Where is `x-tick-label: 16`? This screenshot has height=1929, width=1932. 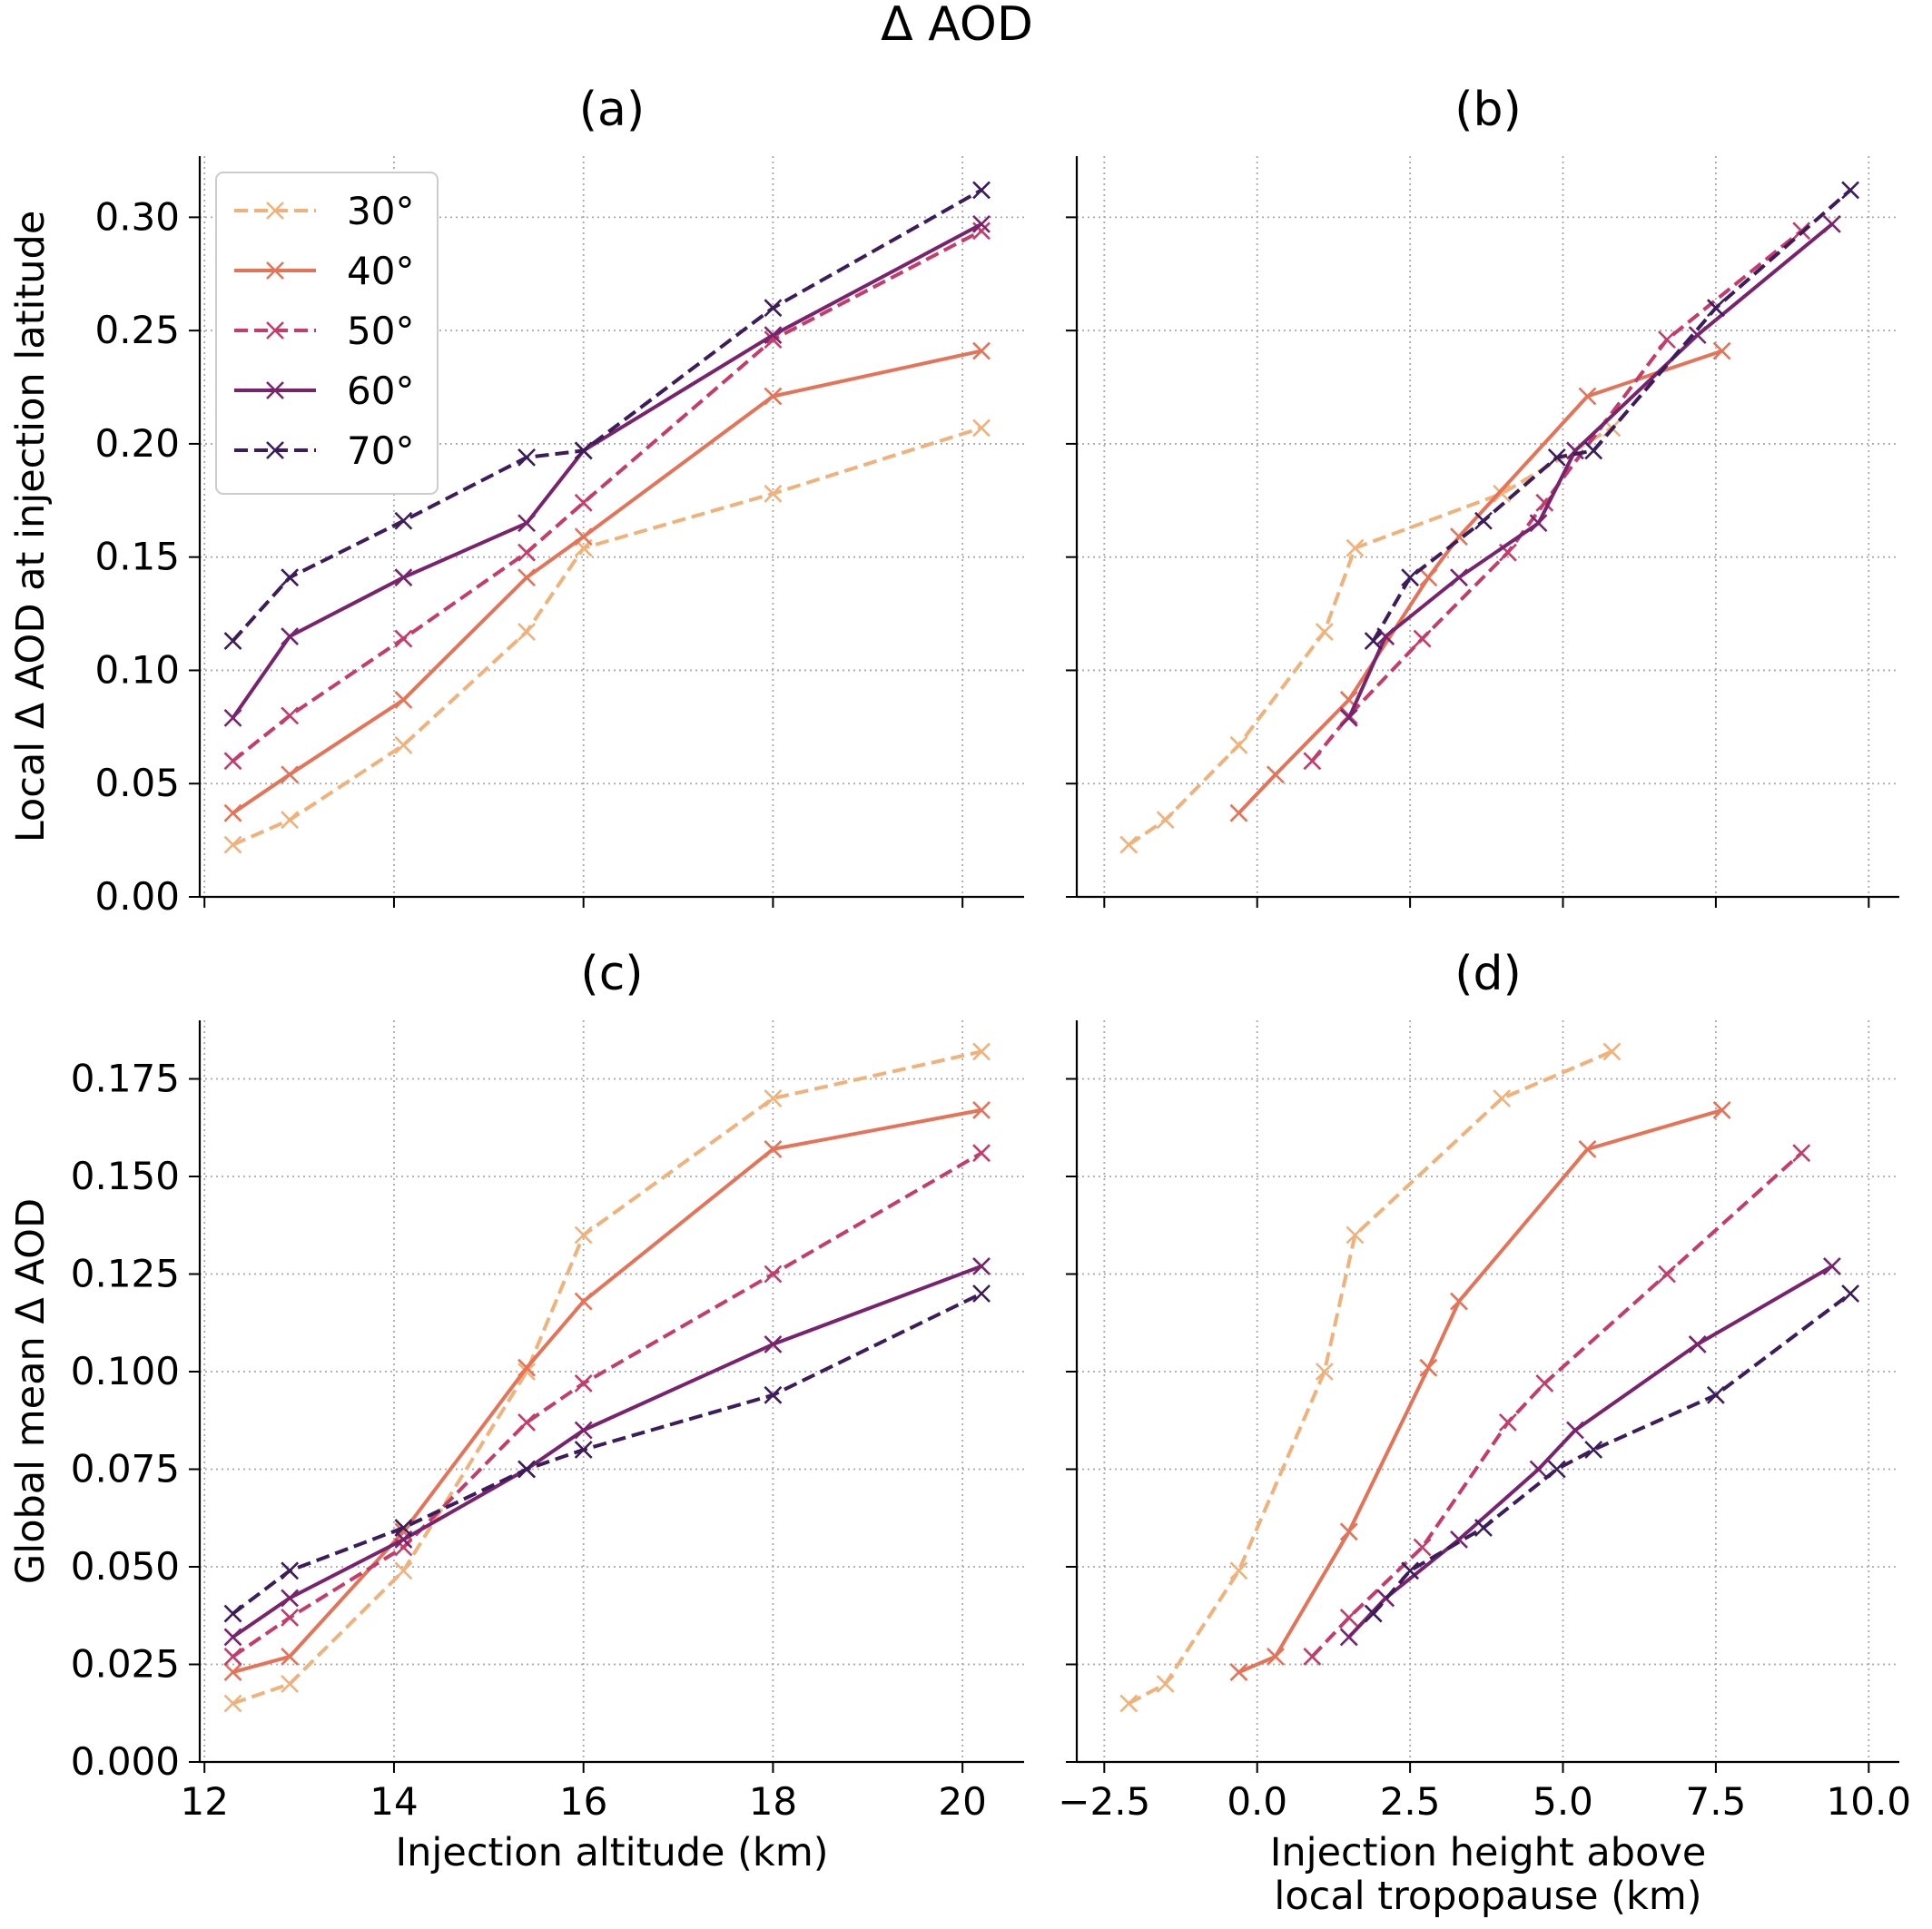
x-tick-label: 16 is located at coordinates (583, 1801).